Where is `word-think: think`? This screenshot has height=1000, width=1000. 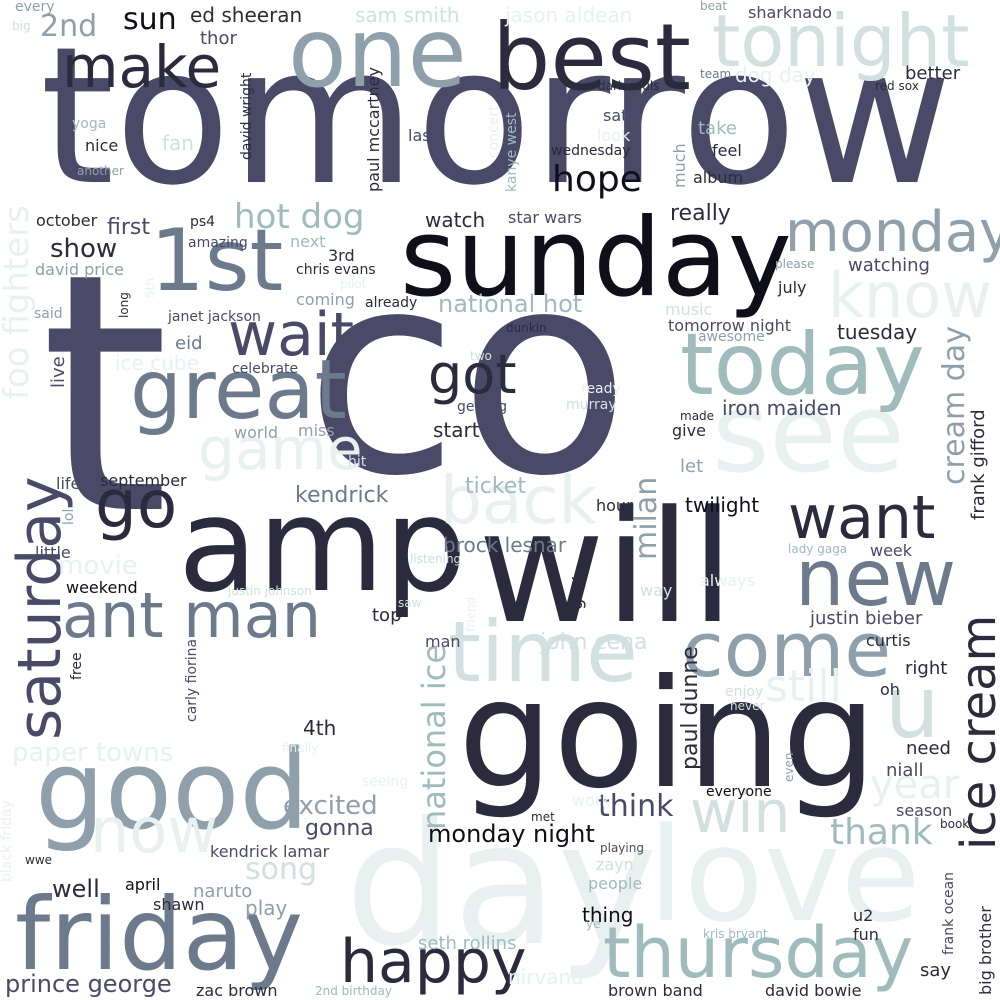
word-think: think is located at coordinates (636, 806).